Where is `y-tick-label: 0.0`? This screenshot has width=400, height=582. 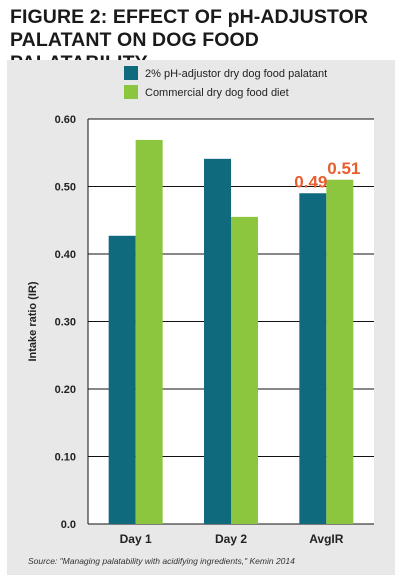
y-tick-label: 0.0 is located at coordinates (68, 525).